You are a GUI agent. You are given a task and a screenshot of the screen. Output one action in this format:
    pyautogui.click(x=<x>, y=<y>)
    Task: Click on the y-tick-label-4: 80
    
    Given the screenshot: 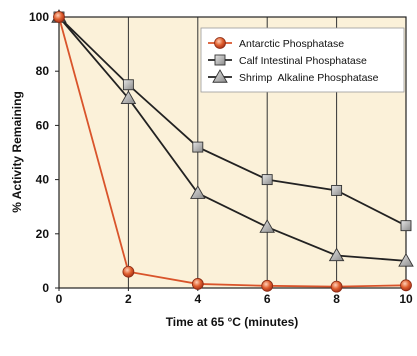 What is the action you would take?
    pyautogui.click(x=43, y=71)
    